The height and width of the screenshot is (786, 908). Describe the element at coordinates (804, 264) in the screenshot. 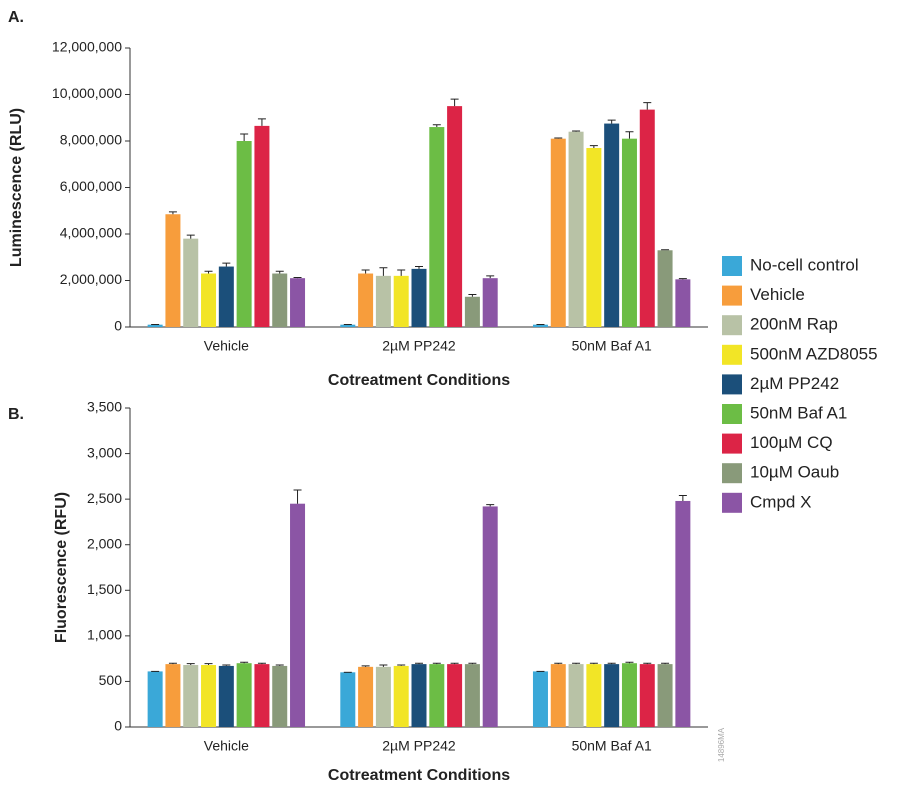

I see `legend-label: No-cell control` at that location.